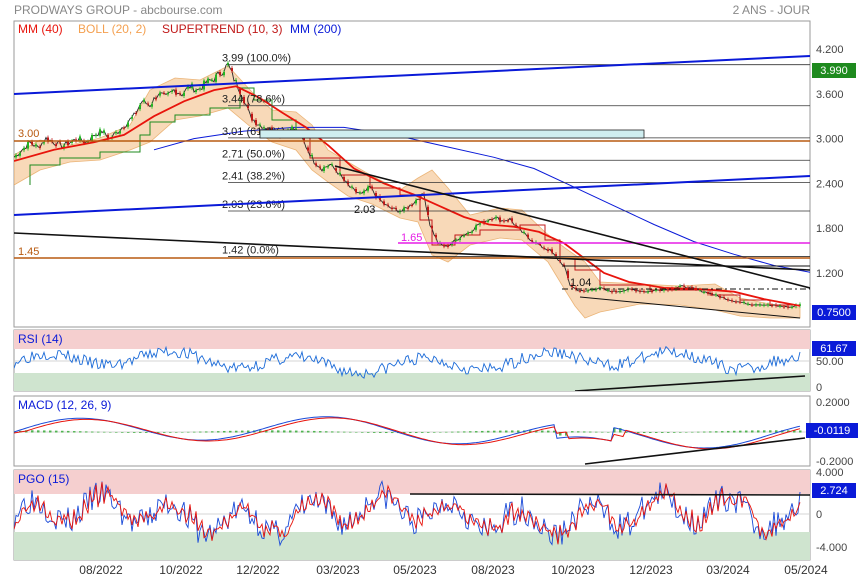  What do you see at coordinates (651, 570) in the screenshot?
I see `x-tick-label: 12/2023` at bounding box center [651, 570].